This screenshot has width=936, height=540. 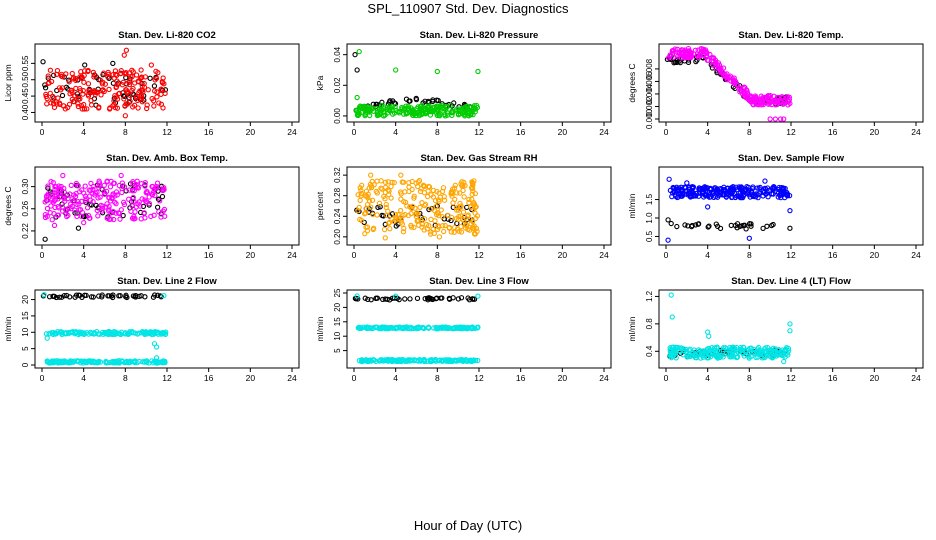 What do you see at coordinates (337, 54) in the screenshot?
I see `y-tick-label: 0.04` at bounding box center [337, 54].